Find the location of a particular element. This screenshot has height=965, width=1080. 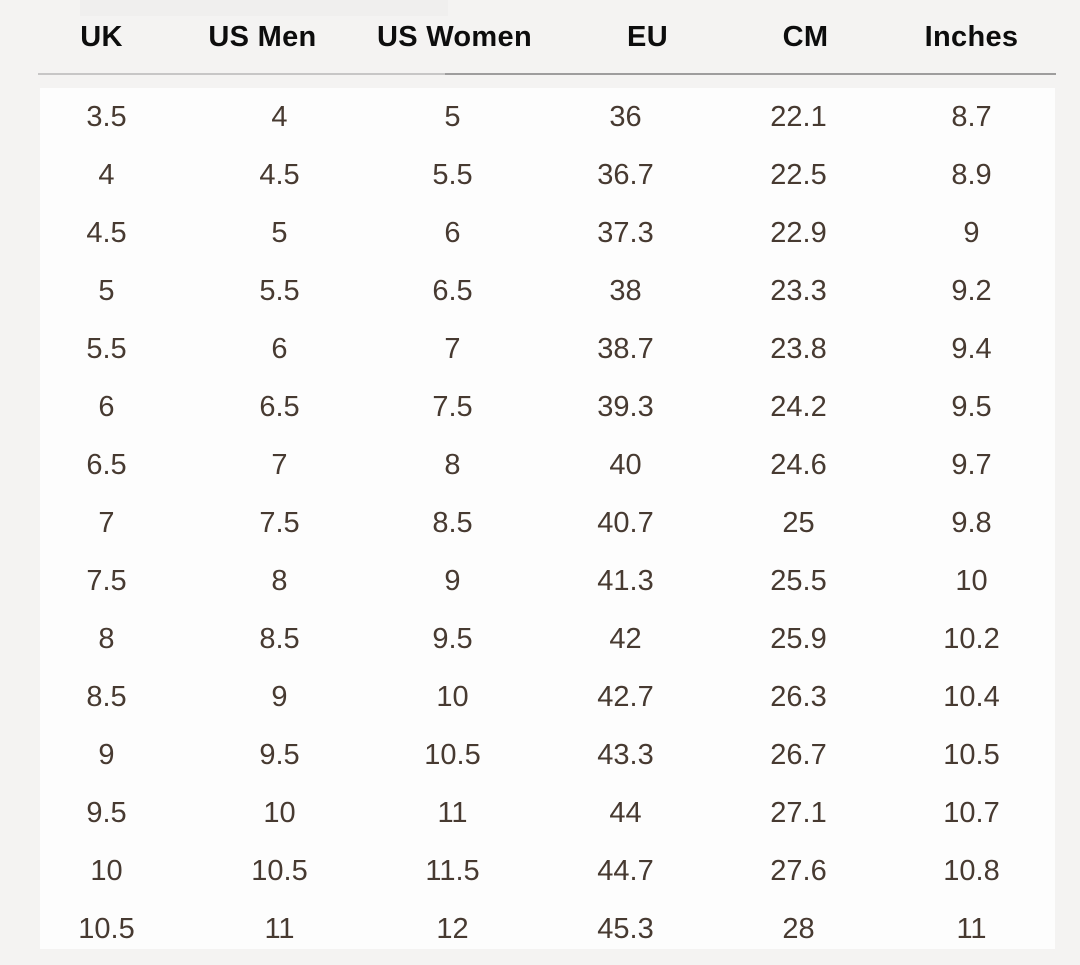

table-row: 4.5 5 6 37.3 22.9 9 is located at coordinates (539, 233).